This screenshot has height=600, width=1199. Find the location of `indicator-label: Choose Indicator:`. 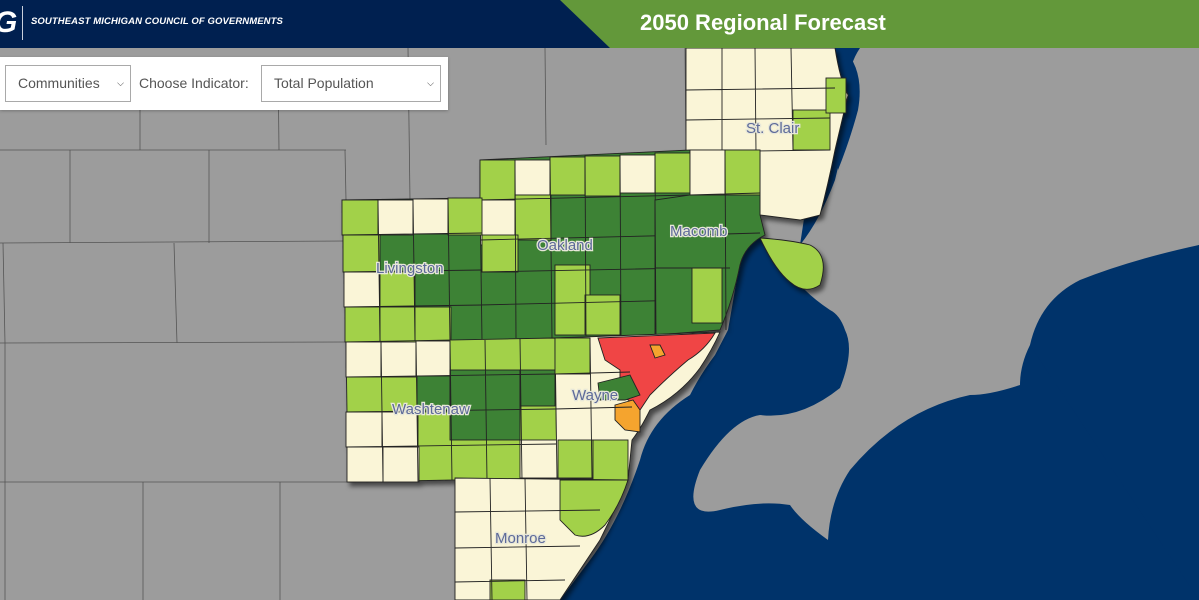

indicator-label: Choose Indicator: is located at coordinates (194, 83).